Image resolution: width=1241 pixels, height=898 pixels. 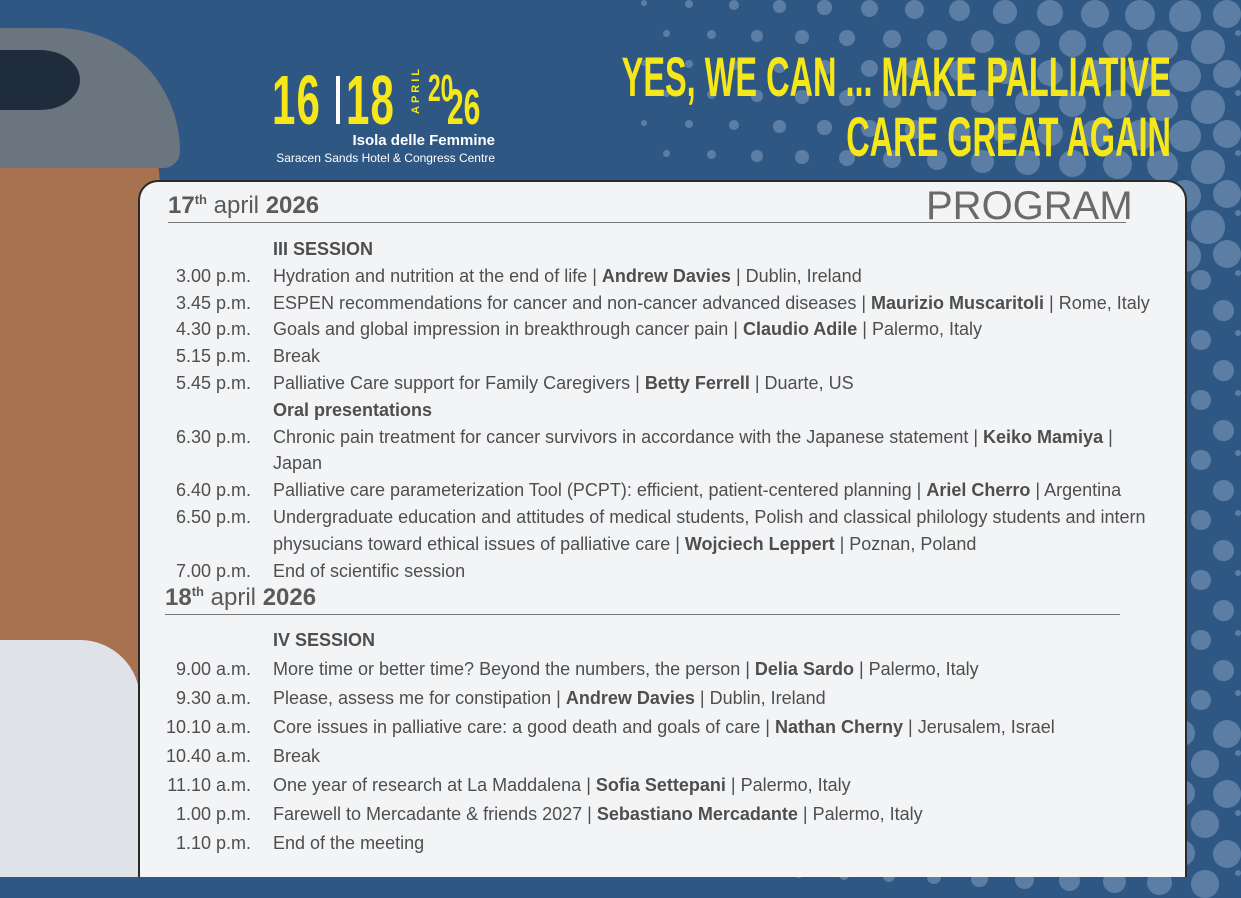 I want to click on portrait-shirt, so click(x=70, y=758).